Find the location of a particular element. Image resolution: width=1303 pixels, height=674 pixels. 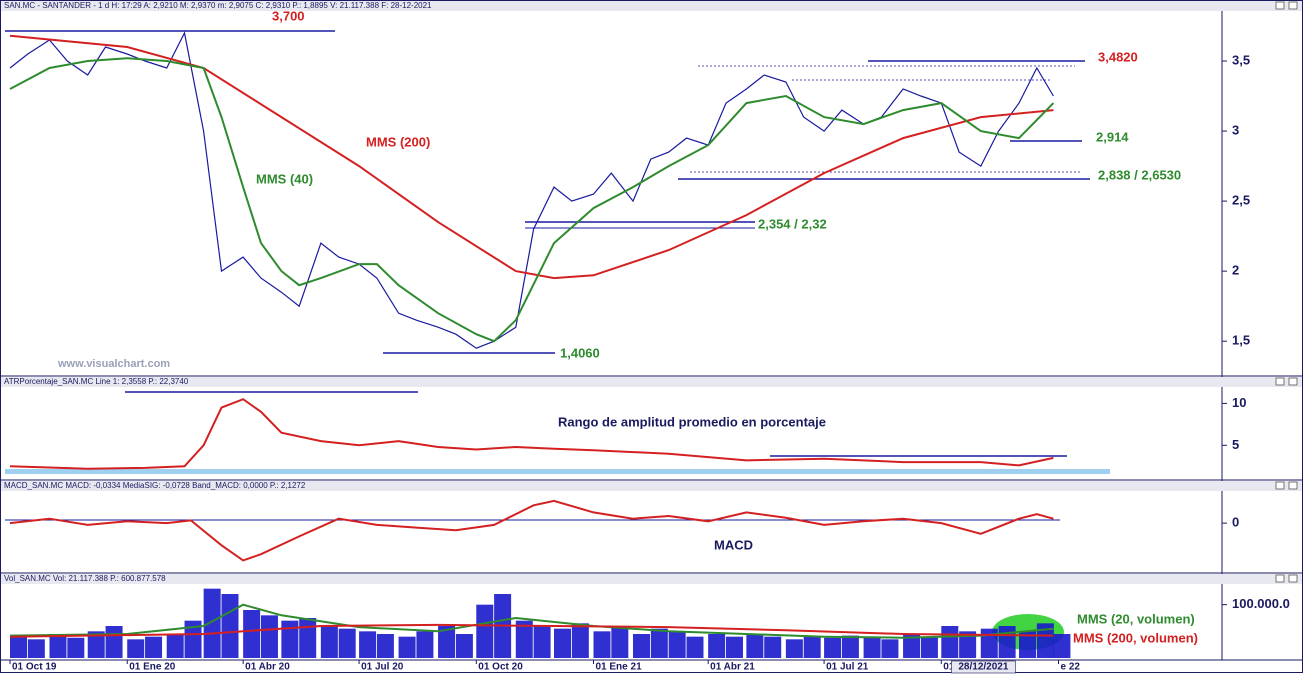

annotation: MACD is located at coordinates (733, 544).